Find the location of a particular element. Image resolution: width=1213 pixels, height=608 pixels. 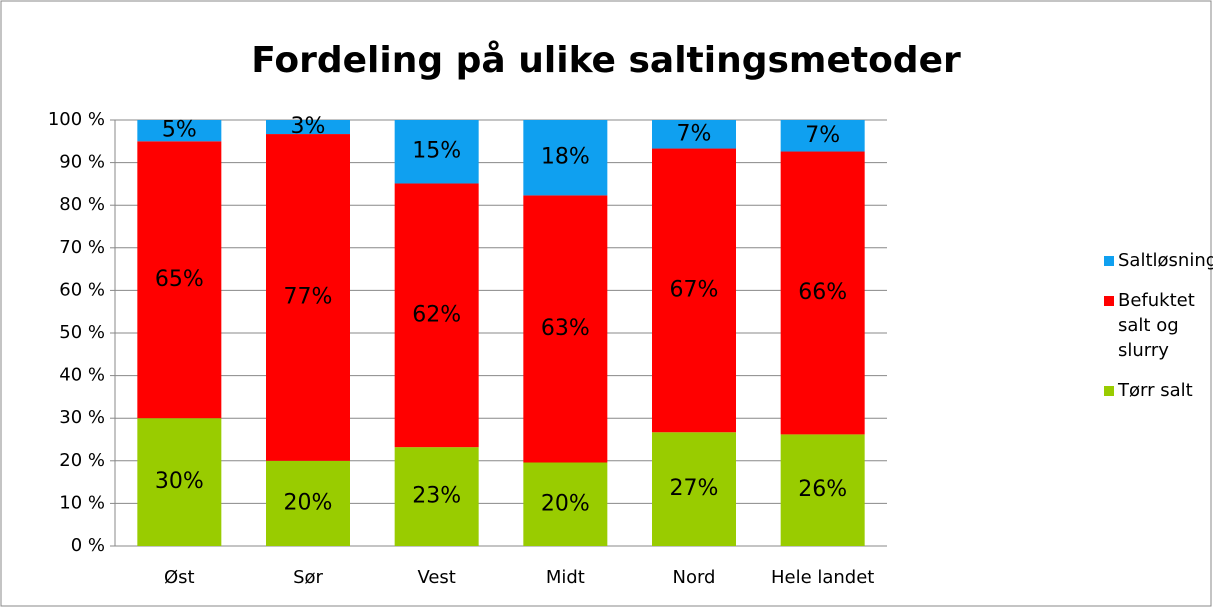

legend-item: Befuktet salt og slurry is located at coordinates (1156, 325).